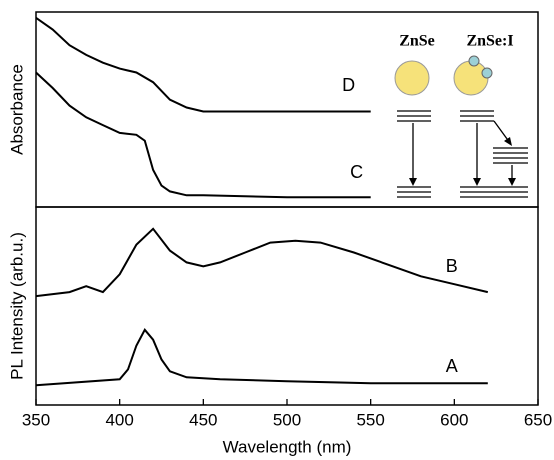 The image size is (554, 460). What do you see at coordinates (287, 419) in the screenshot?
I see `x-tick-label: 500` at bounding box center [287, 419].